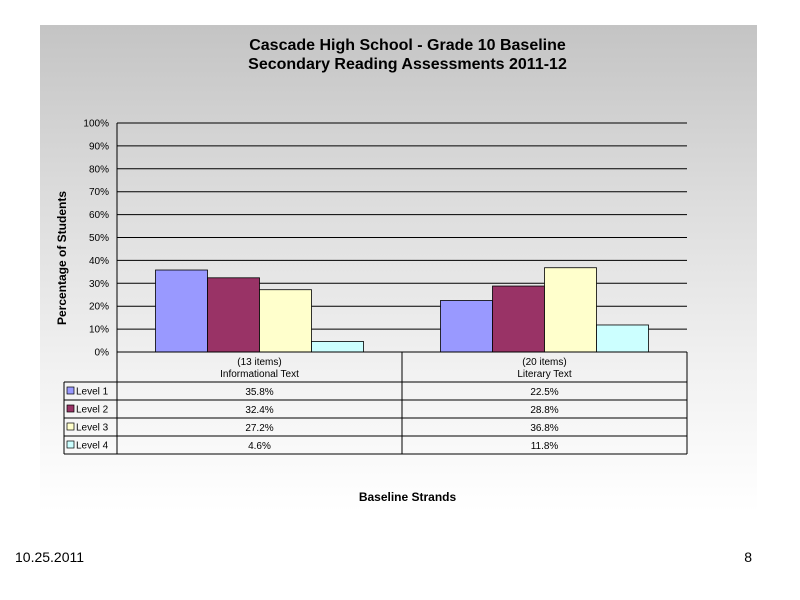 The width and height of the screenshot is (800, 600). Describe the element at coordinates (92, 392) in the screenshot. I see `legend-label: Level 1` at that location.